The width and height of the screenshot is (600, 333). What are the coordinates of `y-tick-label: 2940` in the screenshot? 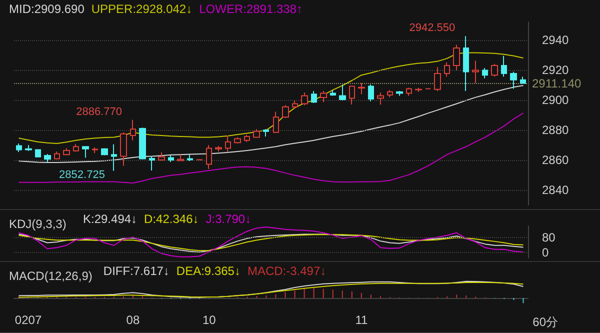 It's located at (556, 40).